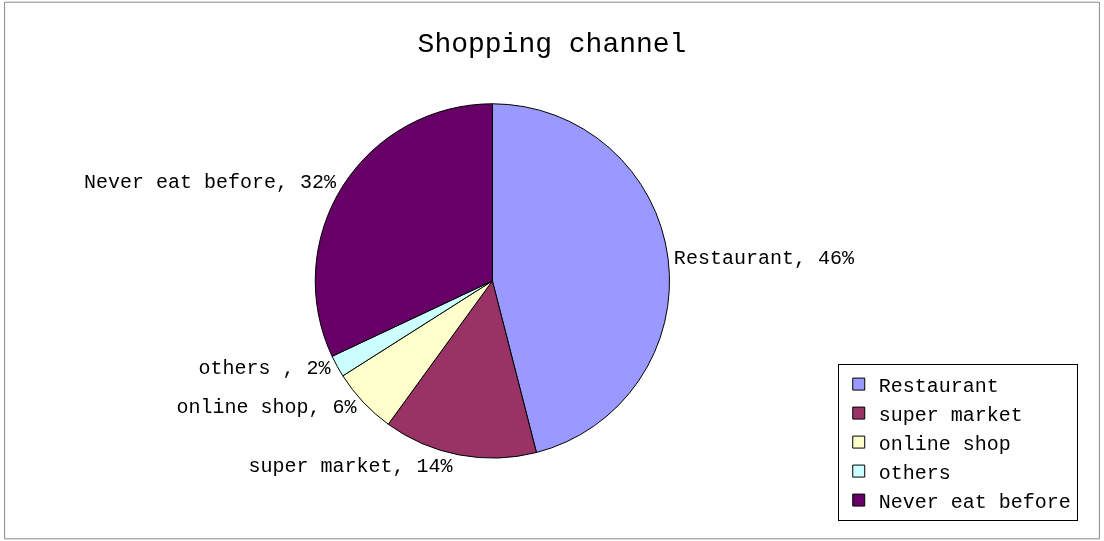  What do you see at coordinates (211, 183) in the screenshot?
I see `data-label: Never eat before, 32%` at bounding box center [211, 183].